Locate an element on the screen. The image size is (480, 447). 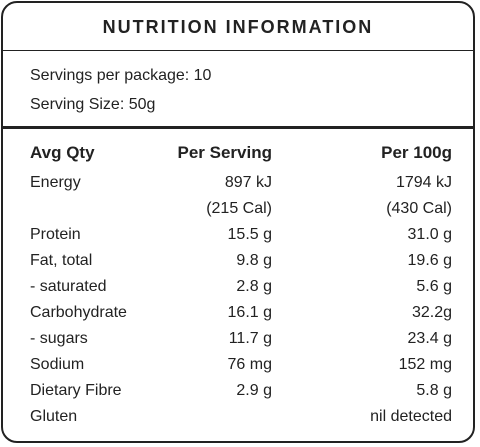
row-label: Gluten is located at coordinates (54, 416).